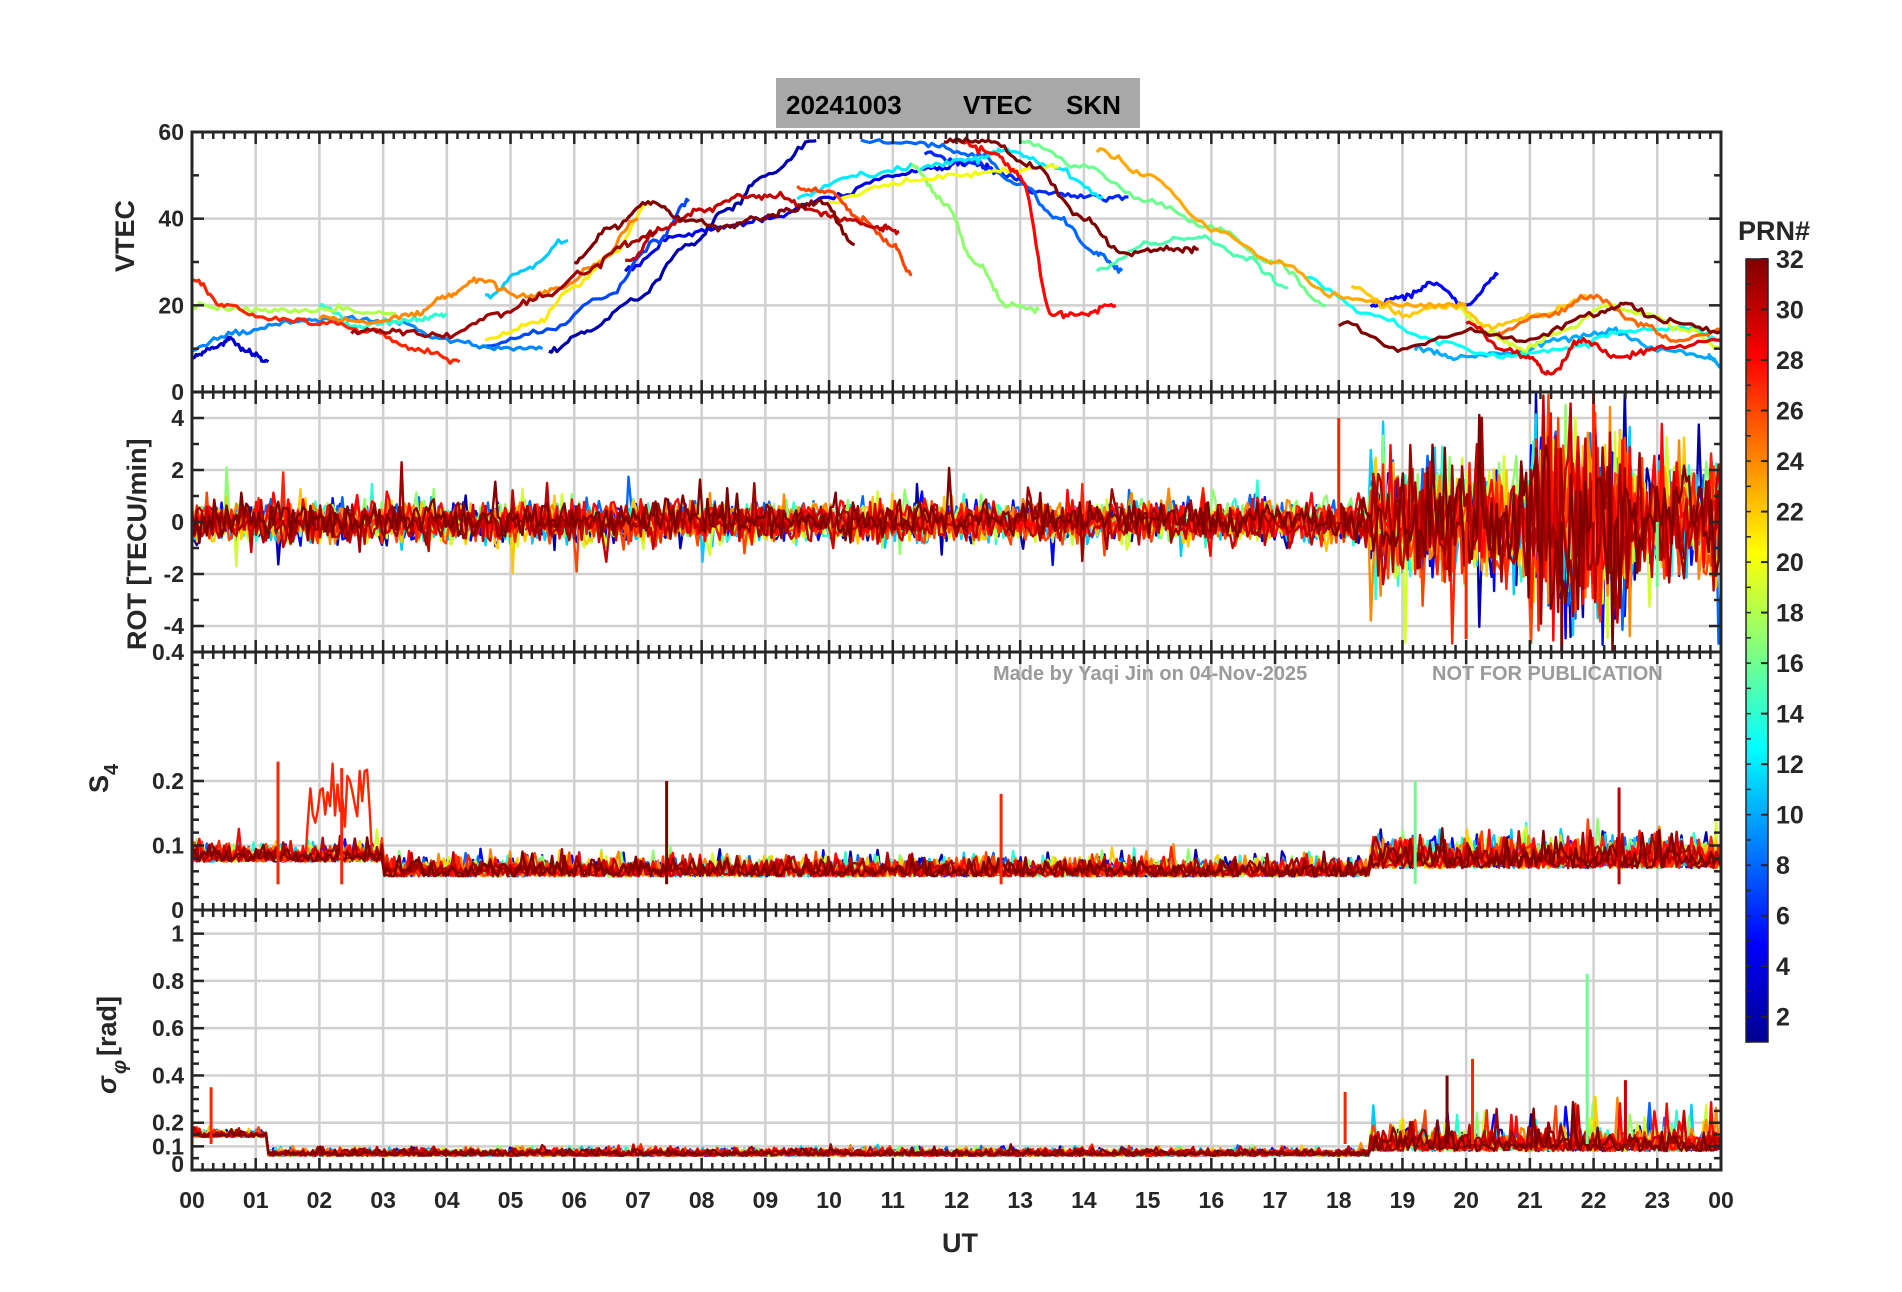  Describe the element at coordinates (1783, 967) in the screenshot. I see `colorbar-tick-label: 4` at that location.